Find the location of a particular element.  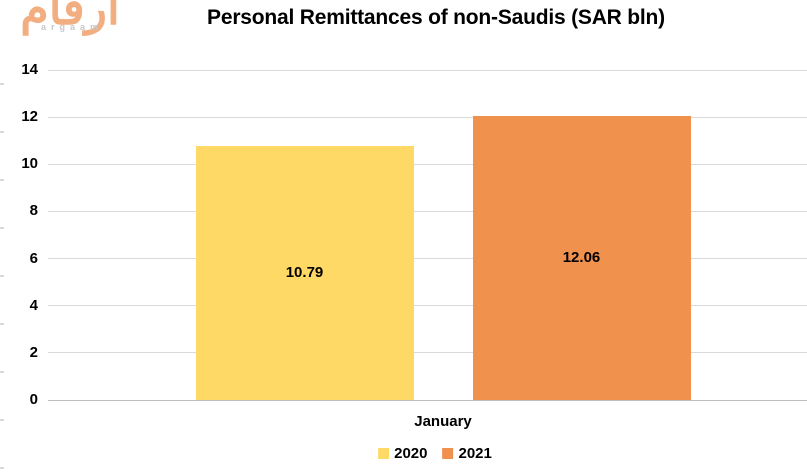

legend-label: 2021 is located at coordinates (475, 453).